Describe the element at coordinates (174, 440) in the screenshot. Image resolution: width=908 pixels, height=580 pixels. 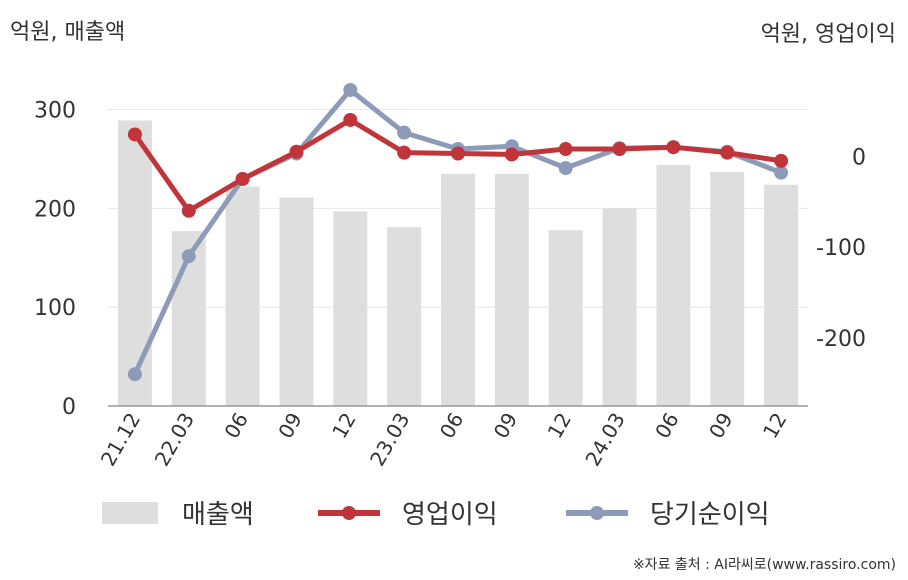
I see `x-tick-label: 22.03` at that location.